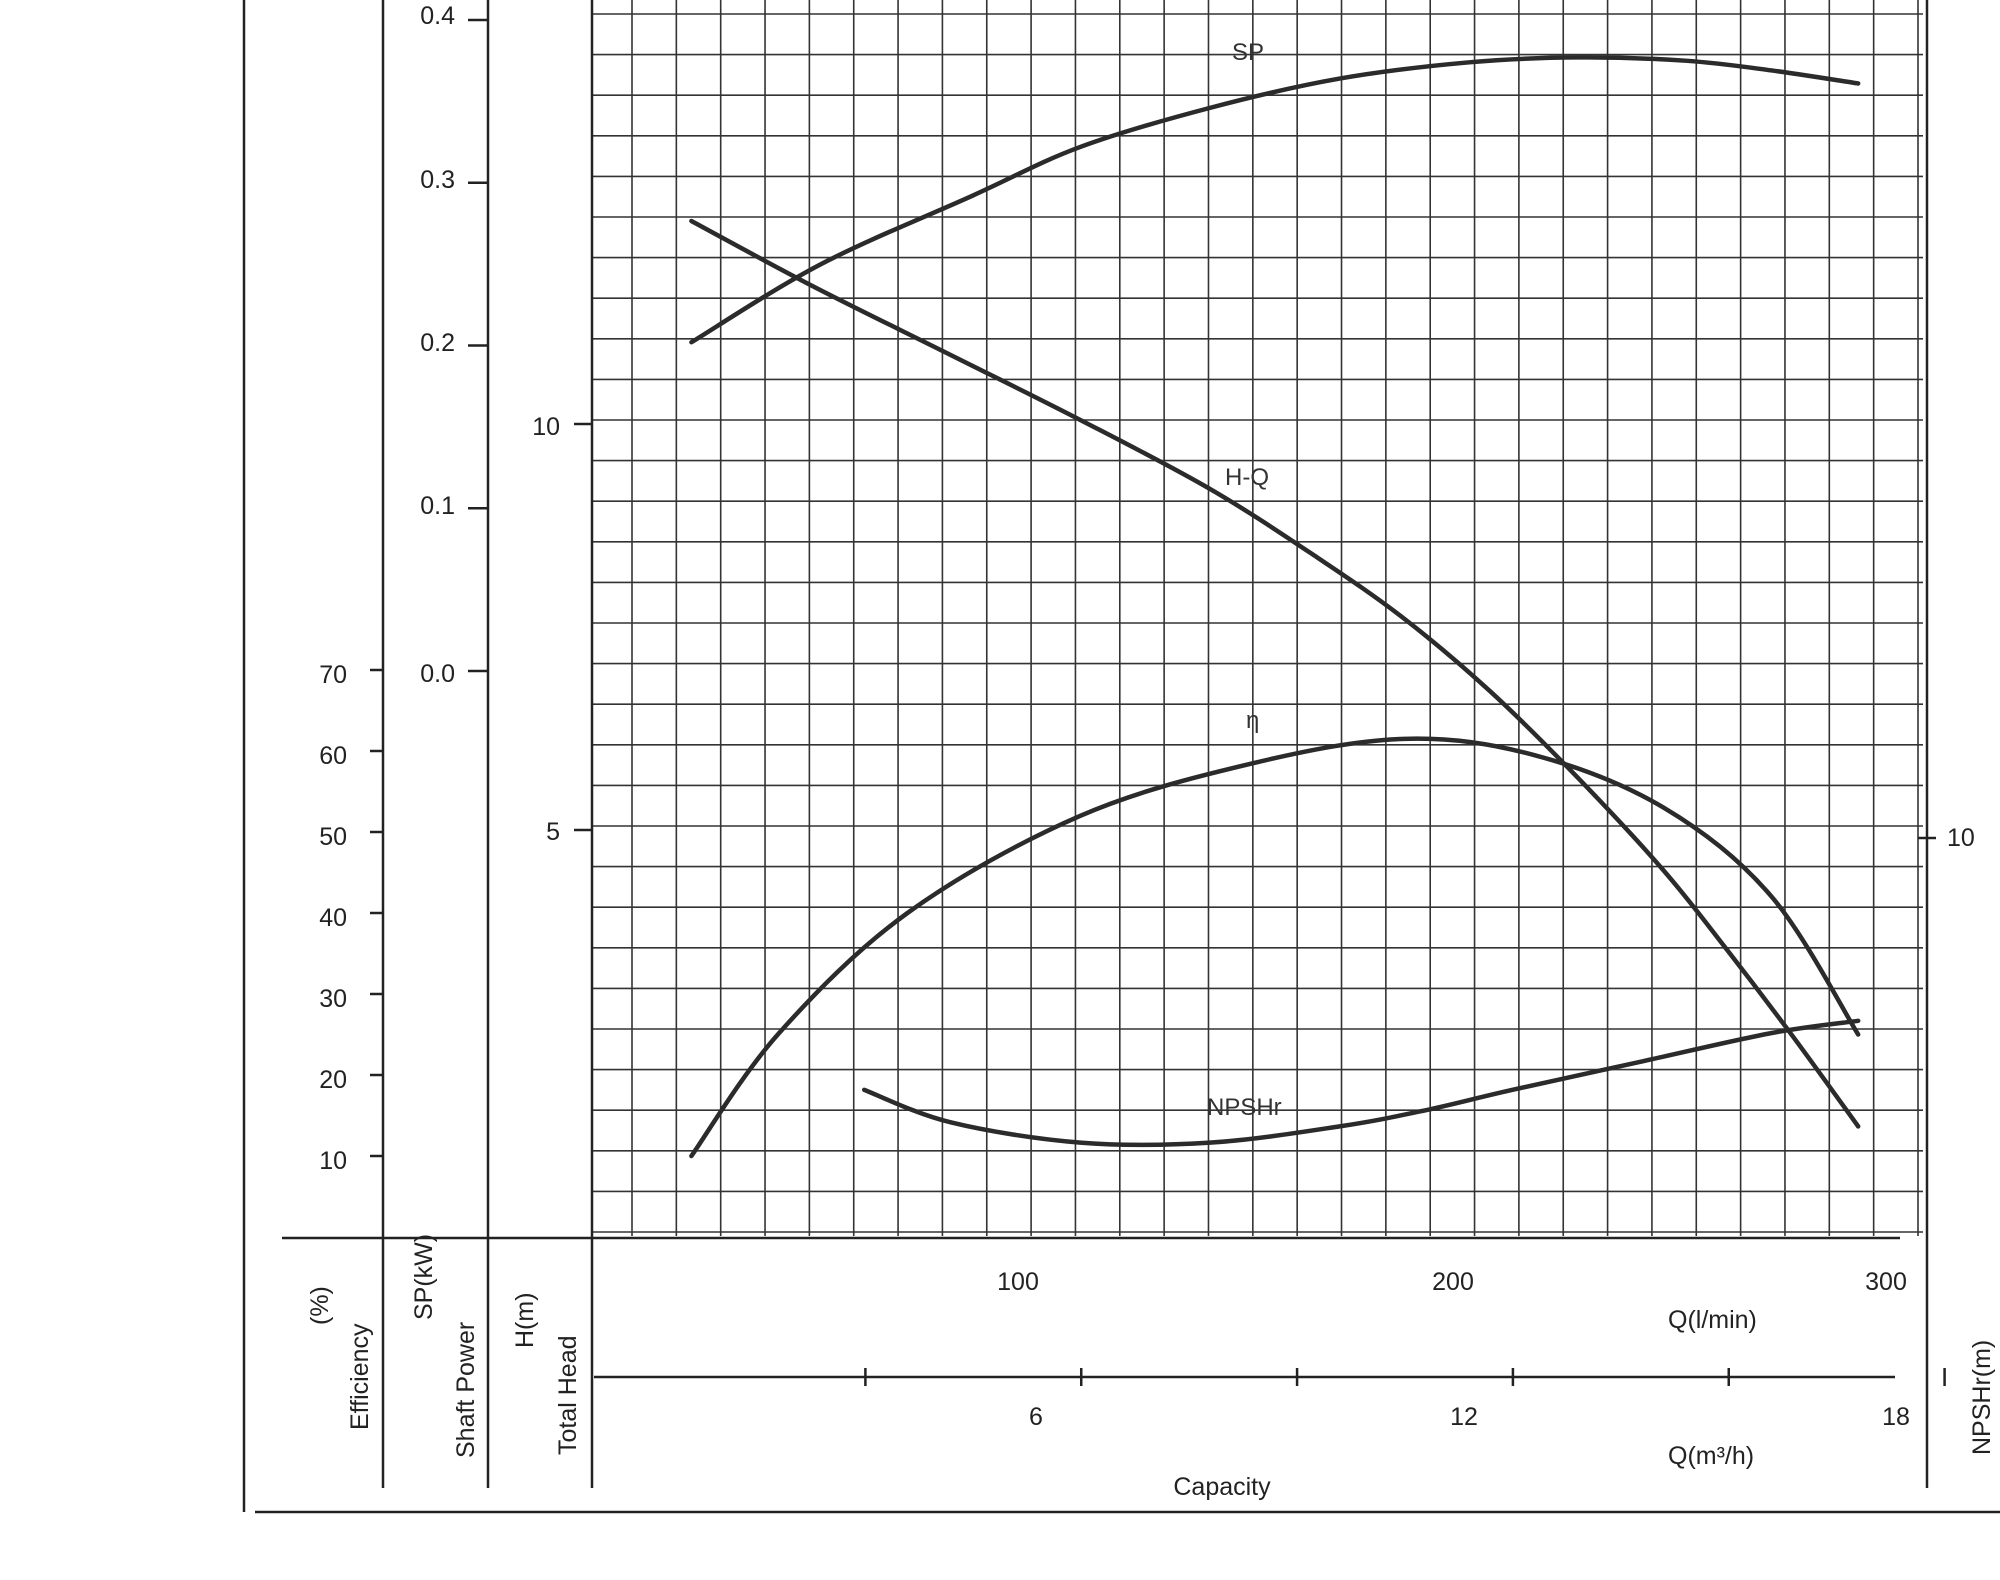 The height and width of the screenshot is (1580, 2000). Describe the element at coordinates (424, 1277) in the screenshot. I see `shaft-power-axis-unit: SP(kW)` at that location.